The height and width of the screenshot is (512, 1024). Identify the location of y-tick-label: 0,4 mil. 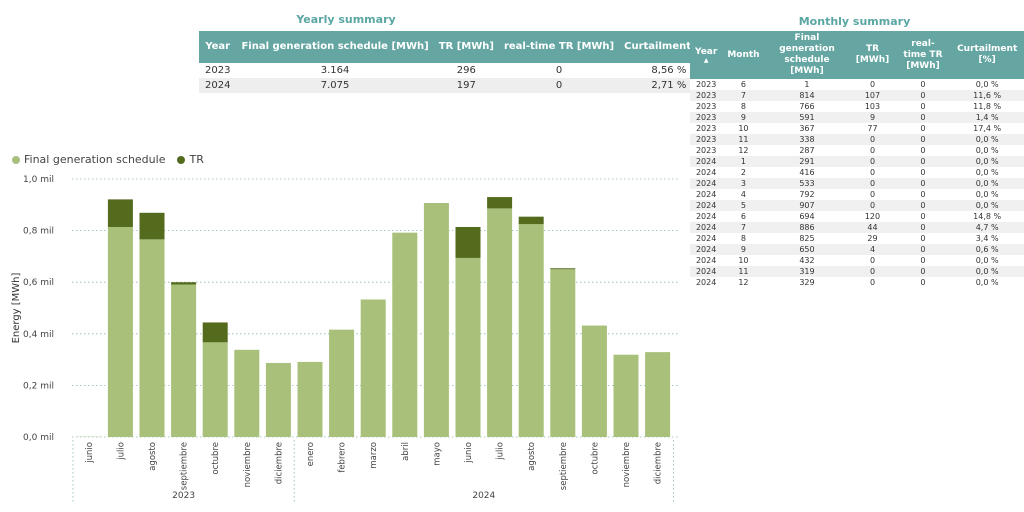
(38, 335).